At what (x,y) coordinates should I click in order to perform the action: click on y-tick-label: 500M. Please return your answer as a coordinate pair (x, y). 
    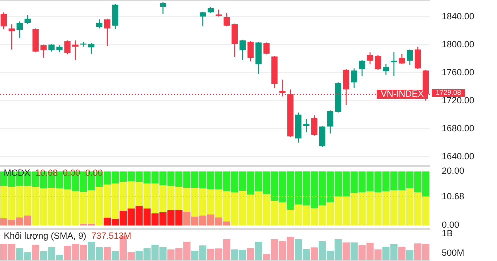
    Looking at the image, I should click on (453, 253).